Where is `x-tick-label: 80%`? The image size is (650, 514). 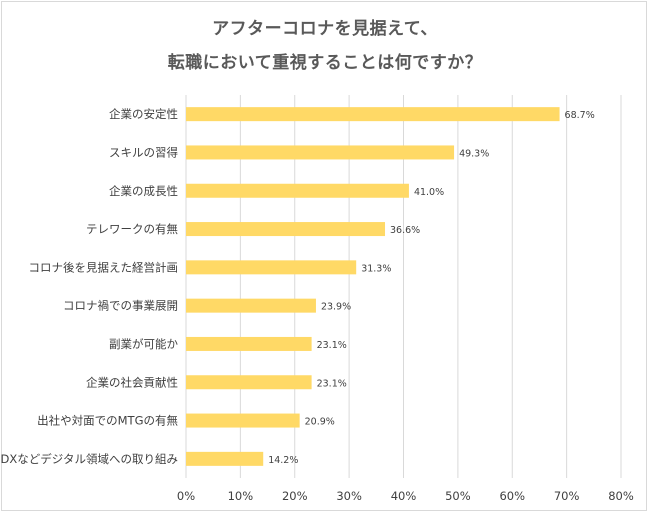 x-tick-label: 80% is located at coordinates (621, 496).